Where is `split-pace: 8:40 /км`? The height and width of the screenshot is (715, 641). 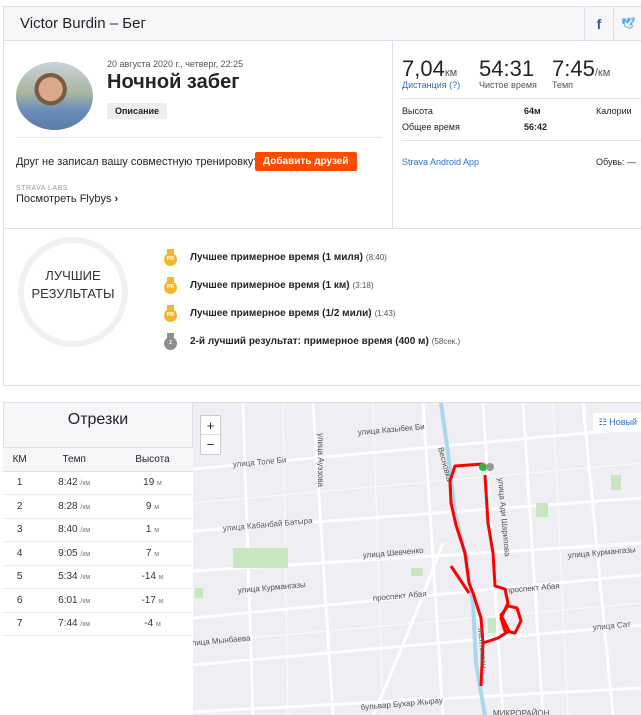 split-pace: 8:40 /км is located at coordinates (74, 530).